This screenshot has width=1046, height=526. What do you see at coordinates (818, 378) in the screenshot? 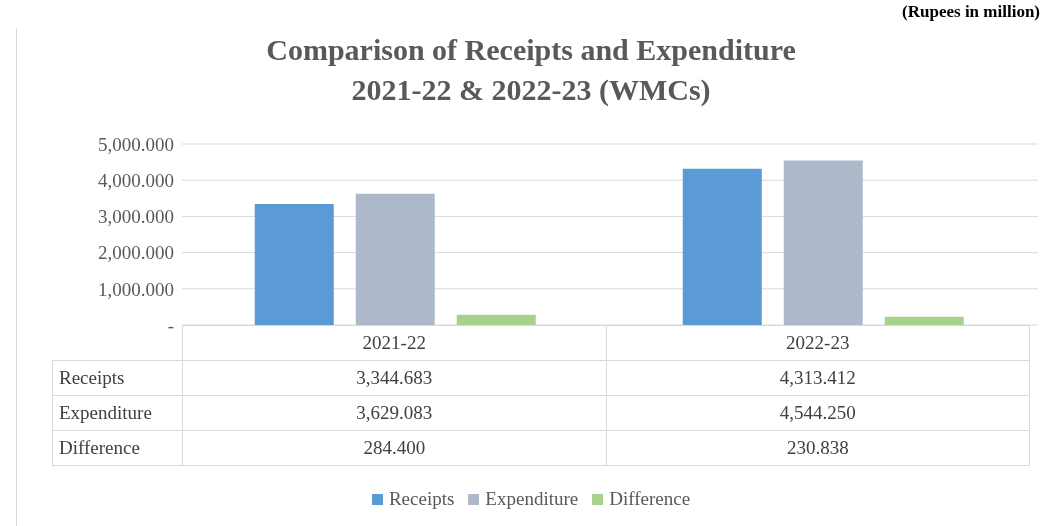
I see `data-label: 4,313.412` at bounding box center [818, 378].